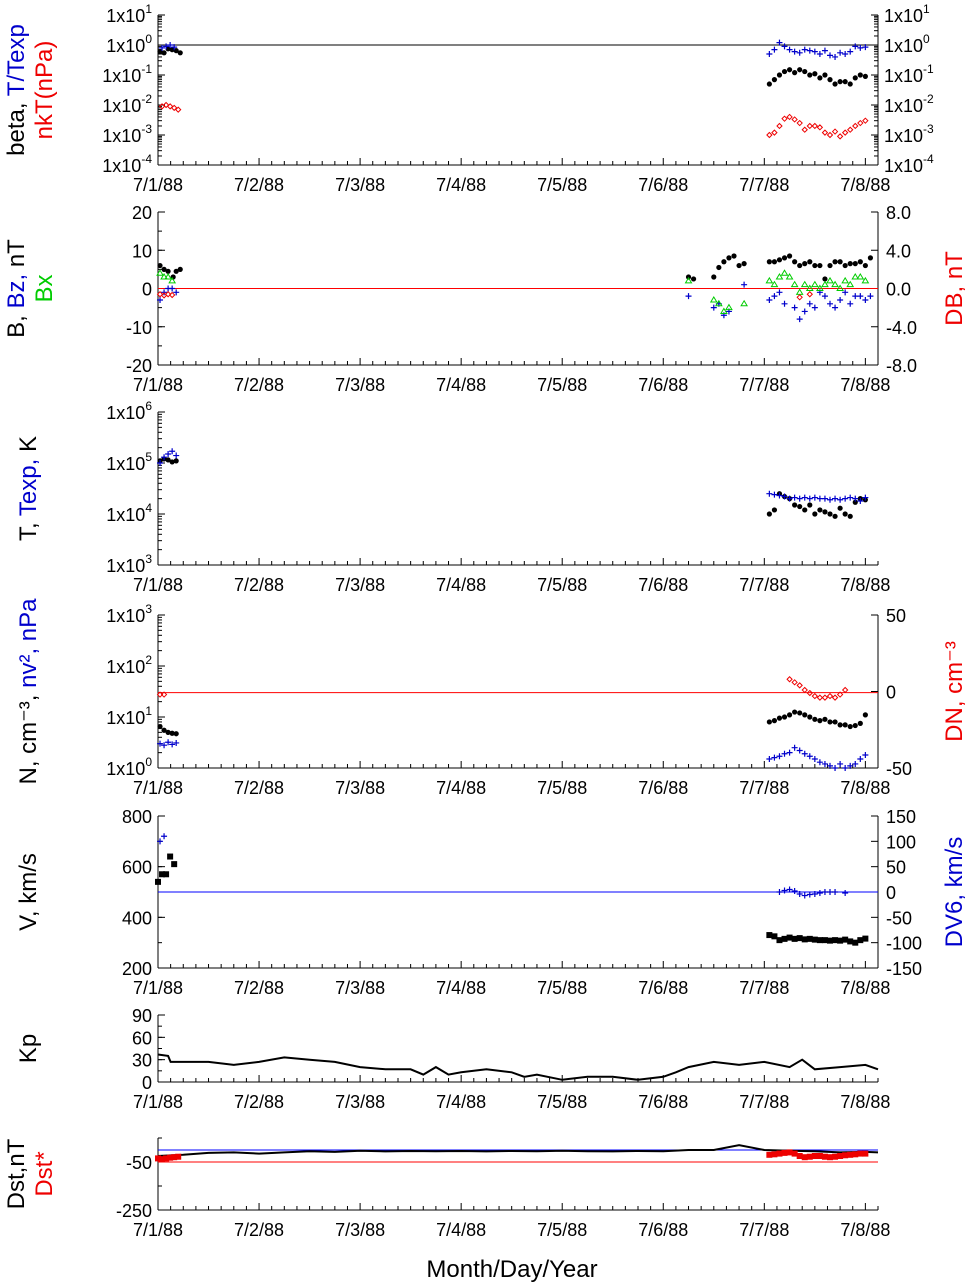 This screenshot has height=1285, width=976. What do you see at coordinates (129, 513) in the screenshot?
I see `y-tick-label: 1x10⁴` at bounding box center [129, 513].